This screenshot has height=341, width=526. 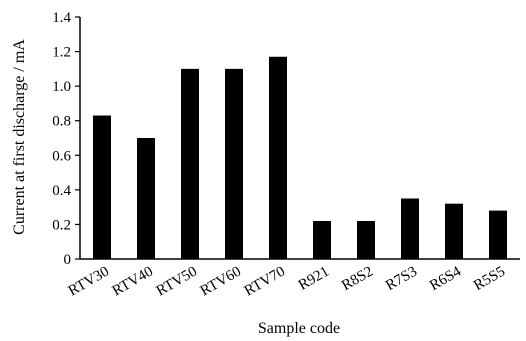 I want to click on y-tick-label: 1.0, so click(x=61, y=87).